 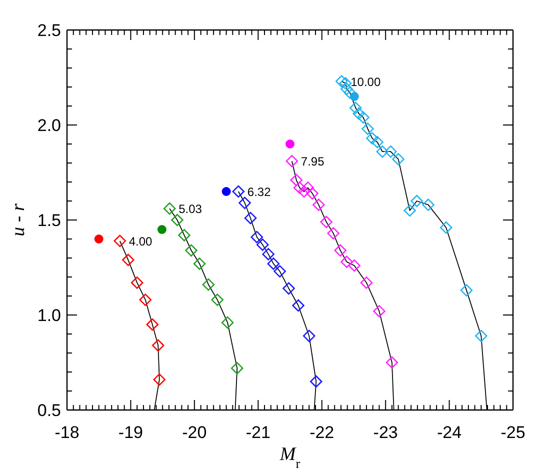 I want to click on y-tick-label: 0.5, so click(x=49, y=410).